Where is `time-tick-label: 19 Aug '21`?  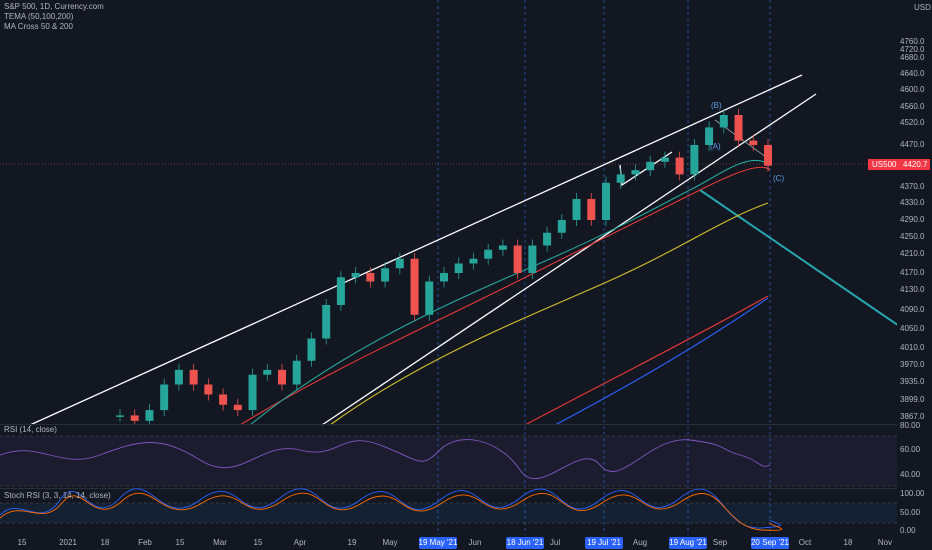
time-tick-label: 19 Aug '21 is located at coordinates (688, 542).